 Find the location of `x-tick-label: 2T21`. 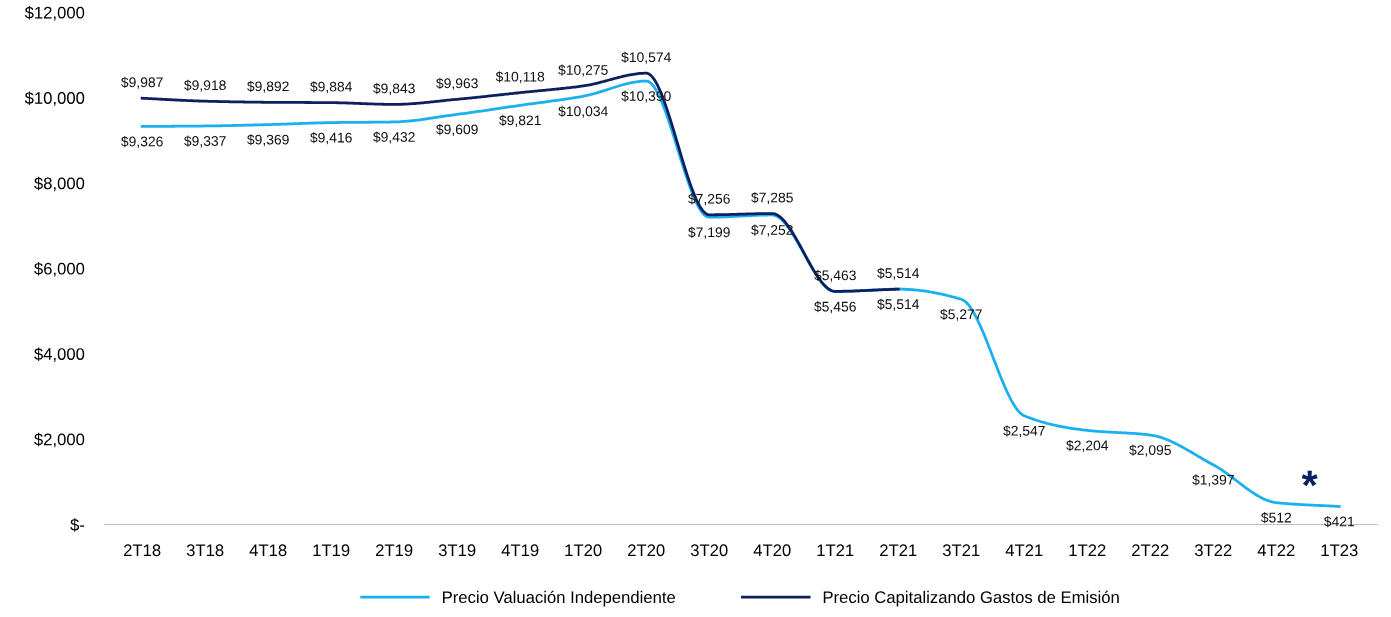

x-tick-label: 2T21 is located at coordinates (898, 550).